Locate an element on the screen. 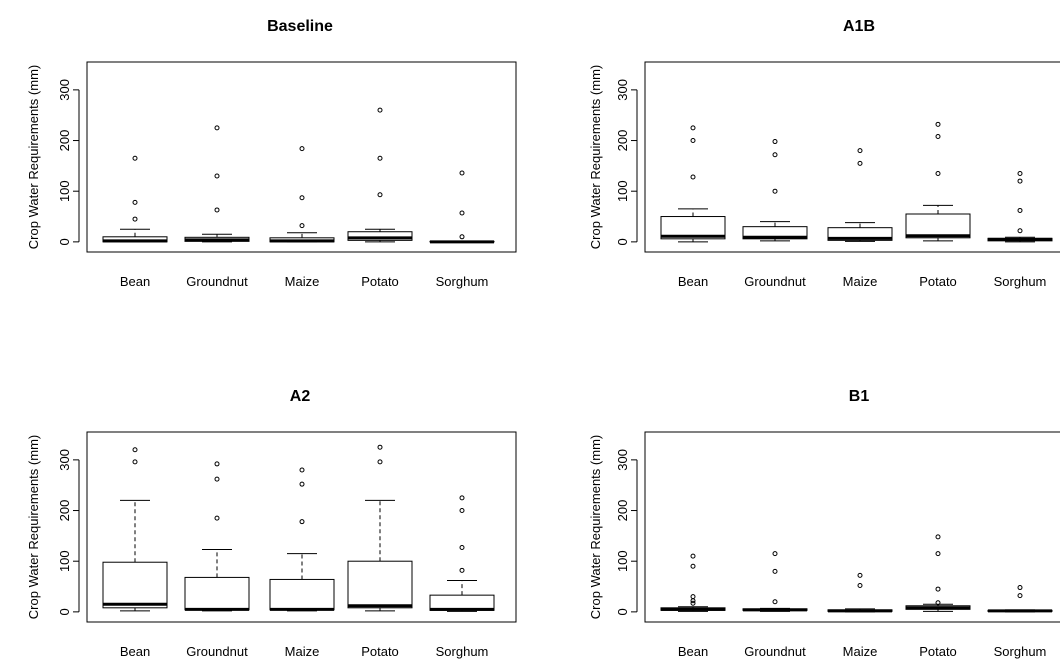 The width and height of the screenshot is (1060, 664). panel-title: B1 is located at coordinates (859, 396).